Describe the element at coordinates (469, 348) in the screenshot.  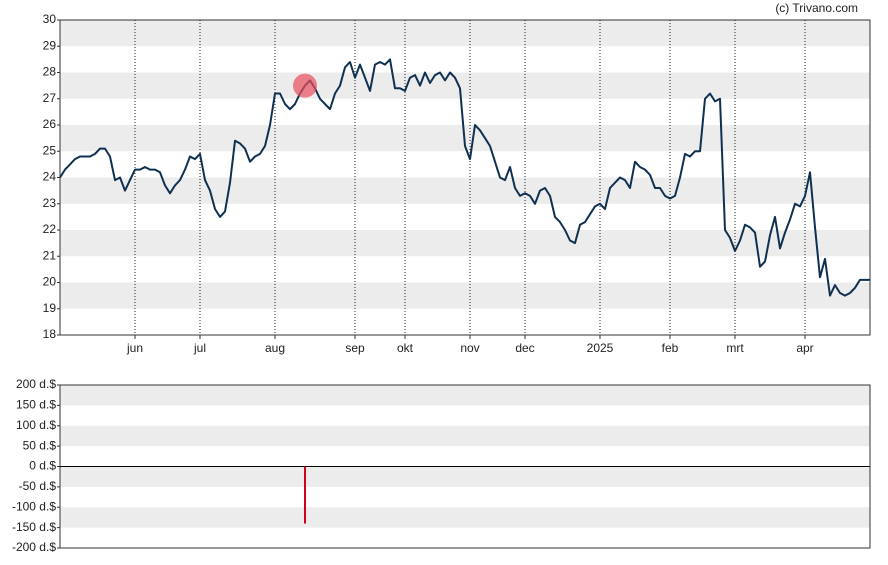
I see `x-tick-label: nov` at that location.